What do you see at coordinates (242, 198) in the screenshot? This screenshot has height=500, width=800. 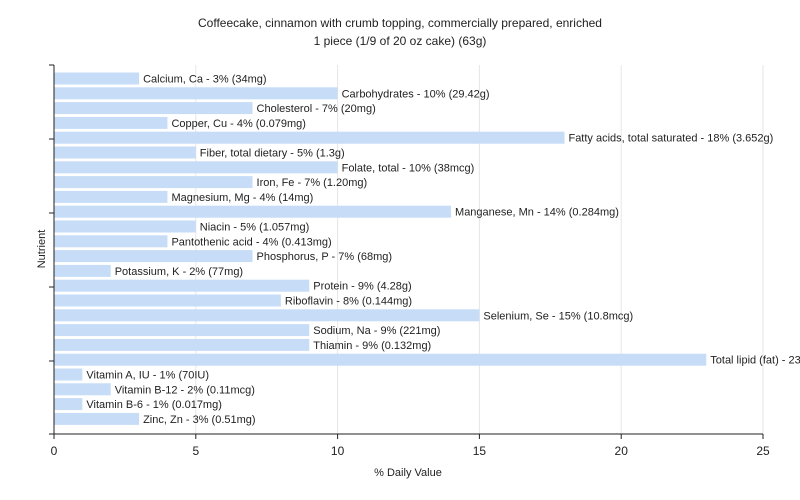 I see `bar-label: Magnesium, Mg - 4% (14mg)` at bounding box center [242, 198].